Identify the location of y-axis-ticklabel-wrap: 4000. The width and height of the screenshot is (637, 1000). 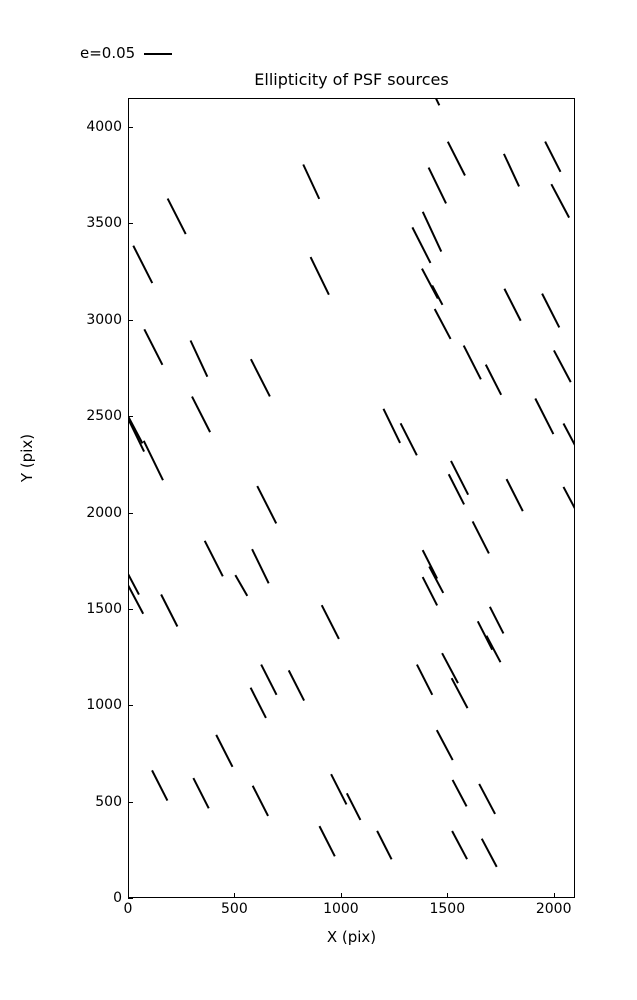
(94, 127).